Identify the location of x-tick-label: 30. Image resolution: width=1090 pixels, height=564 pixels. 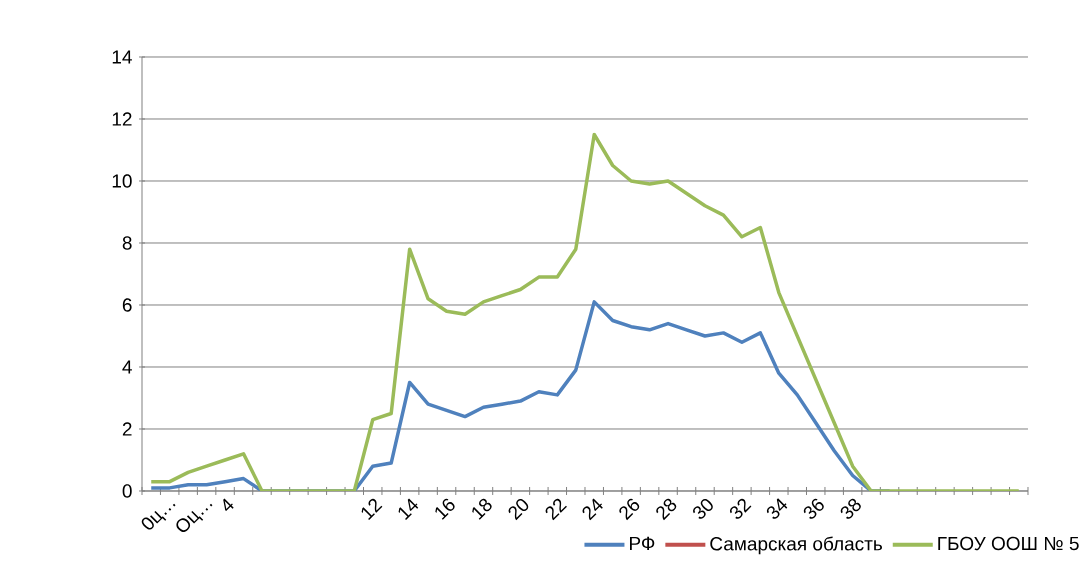
(703, 508).